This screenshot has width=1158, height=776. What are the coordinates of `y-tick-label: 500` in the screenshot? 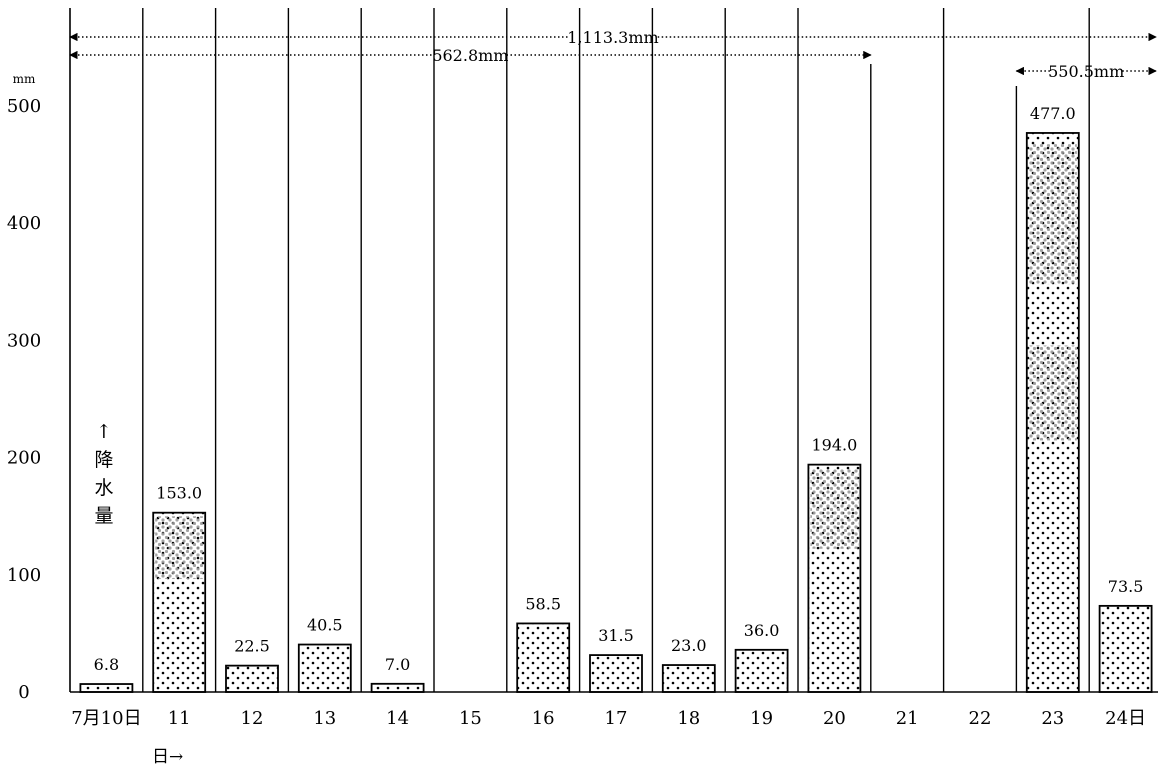 It's located at (24, 106).